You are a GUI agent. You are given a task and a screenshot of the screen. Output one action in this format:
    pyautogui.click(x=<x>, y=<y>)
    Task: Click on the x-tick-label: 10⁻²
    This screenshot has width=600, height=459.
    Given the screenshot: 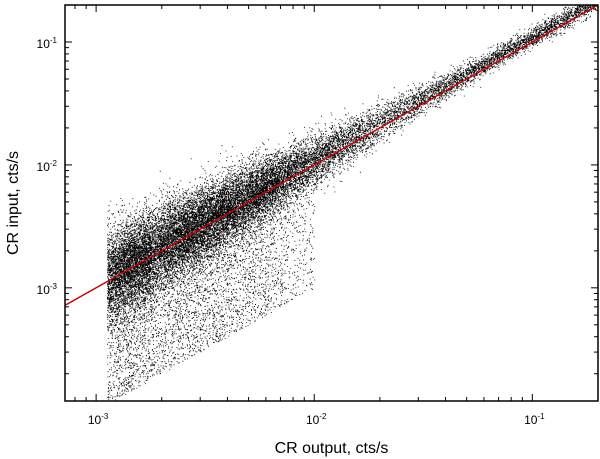 What is the action you would take?
    pyautogui.click(x=316, y=419)
    